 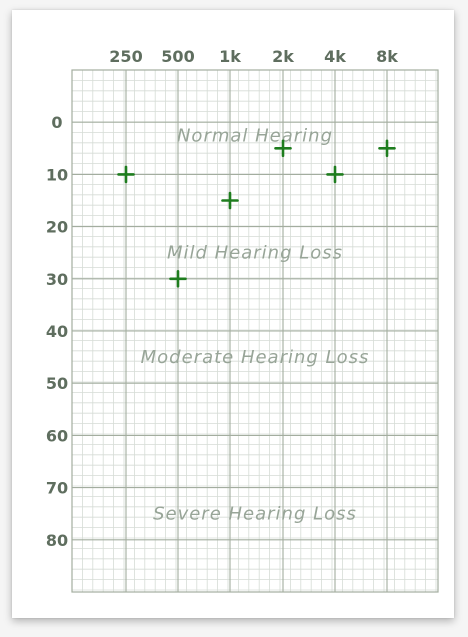 I want to click on zone-label: Normal Hearing, so click(x=255, y=135).